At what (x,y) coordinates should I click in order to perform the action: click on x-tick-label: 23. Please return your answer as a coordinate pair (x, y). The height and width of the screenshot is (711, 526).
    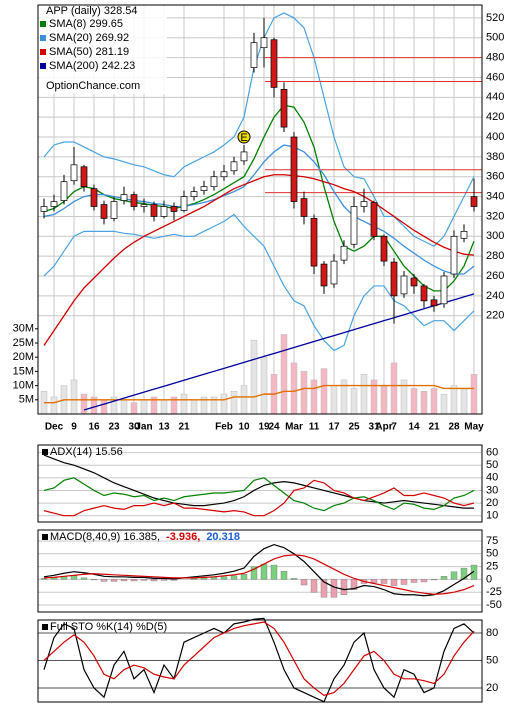
    Looking at the image, I should click on (114, 427).